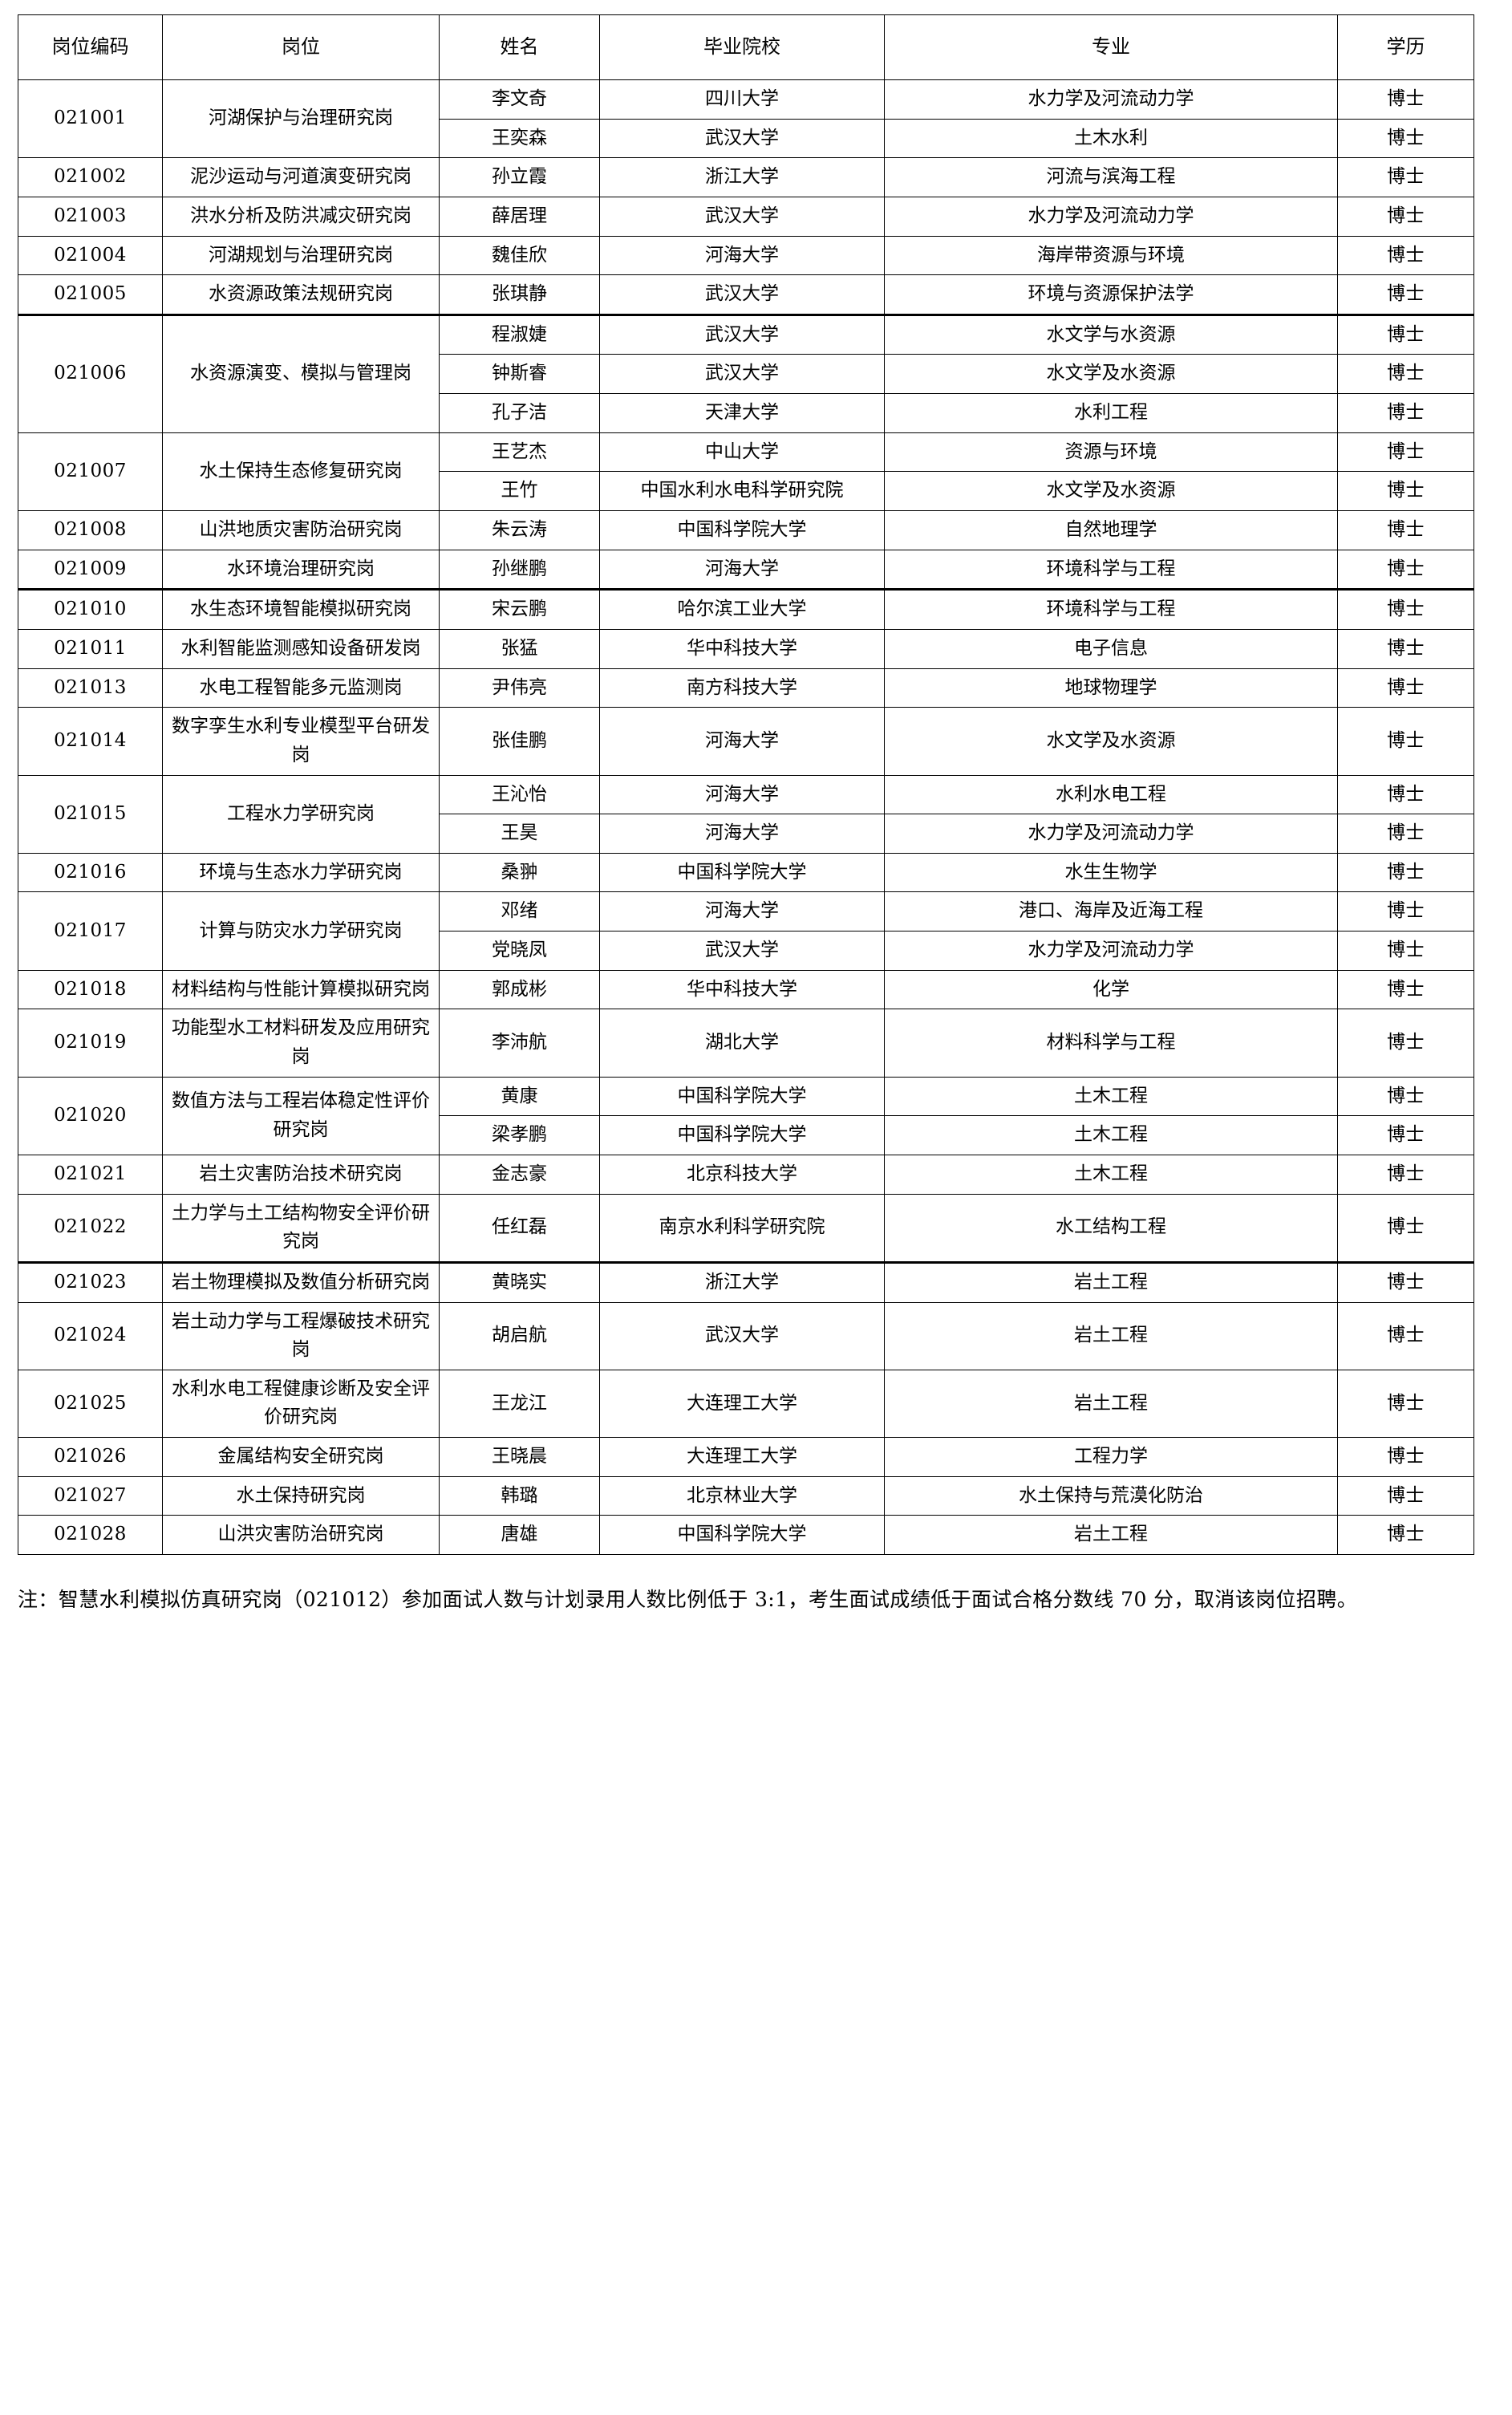  Describe the element at coordinates (742, 491) in the screenshot. I see `cell-graduate-school: 中国水利水电科学研究院` at that location.